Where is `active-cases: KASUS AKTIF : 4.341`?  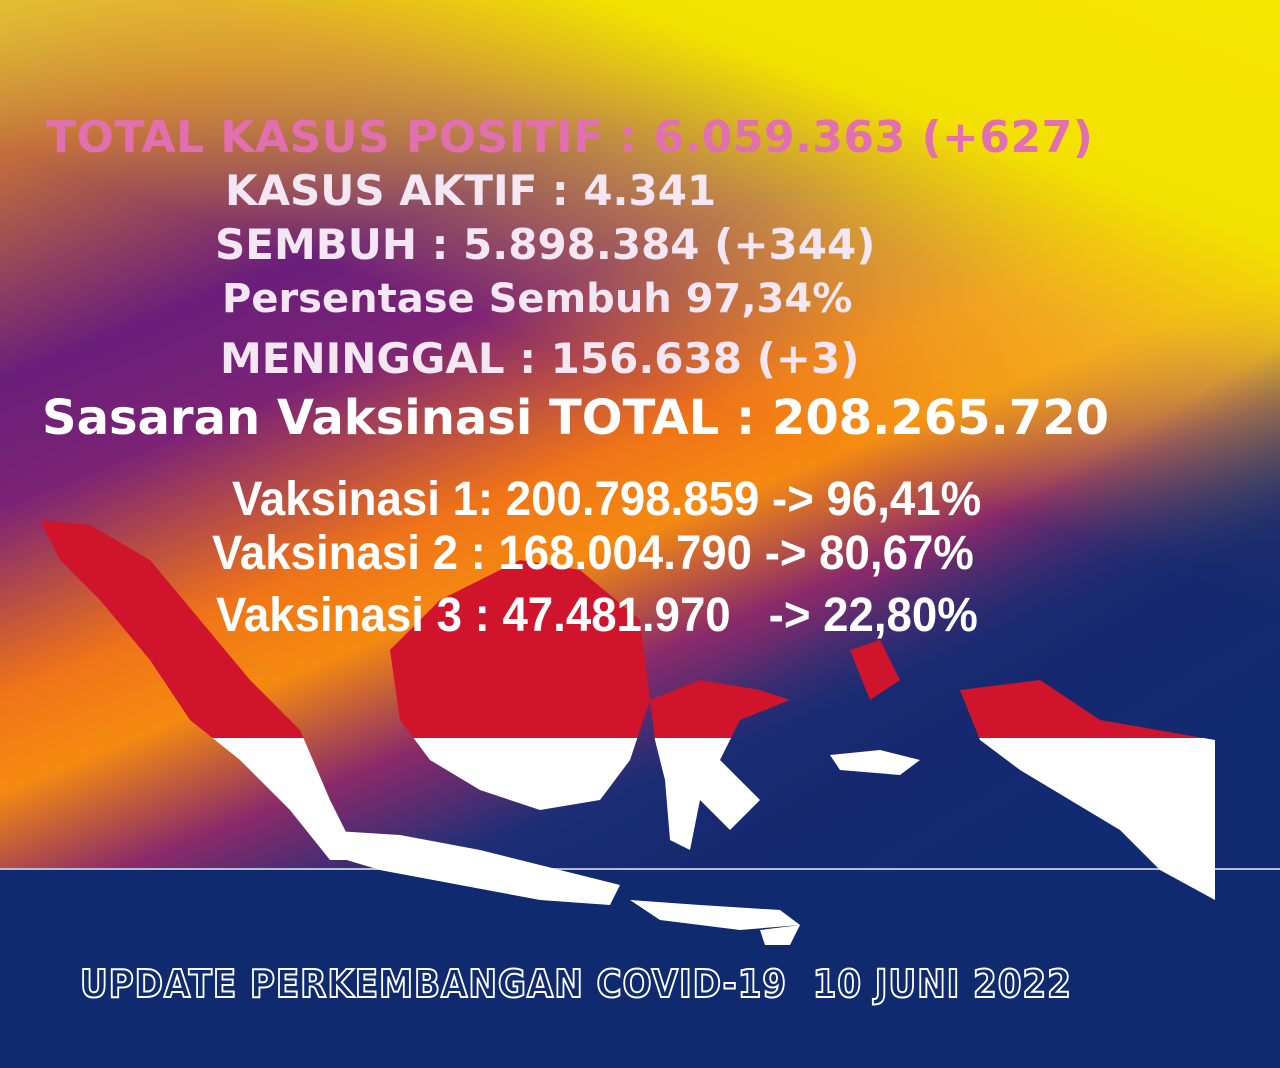
active-cases: KASUS AKTIF : 4.341 is located at coordinates (471, 190).